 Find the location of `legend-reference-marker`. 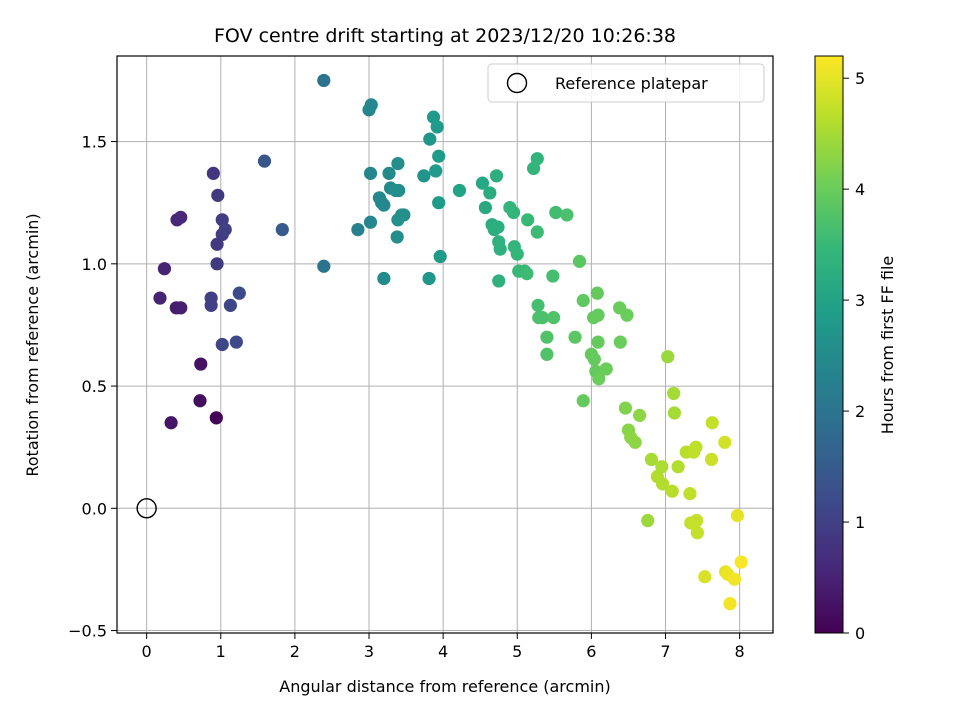

legend-reference-marker is located at coordinates (517, 83).